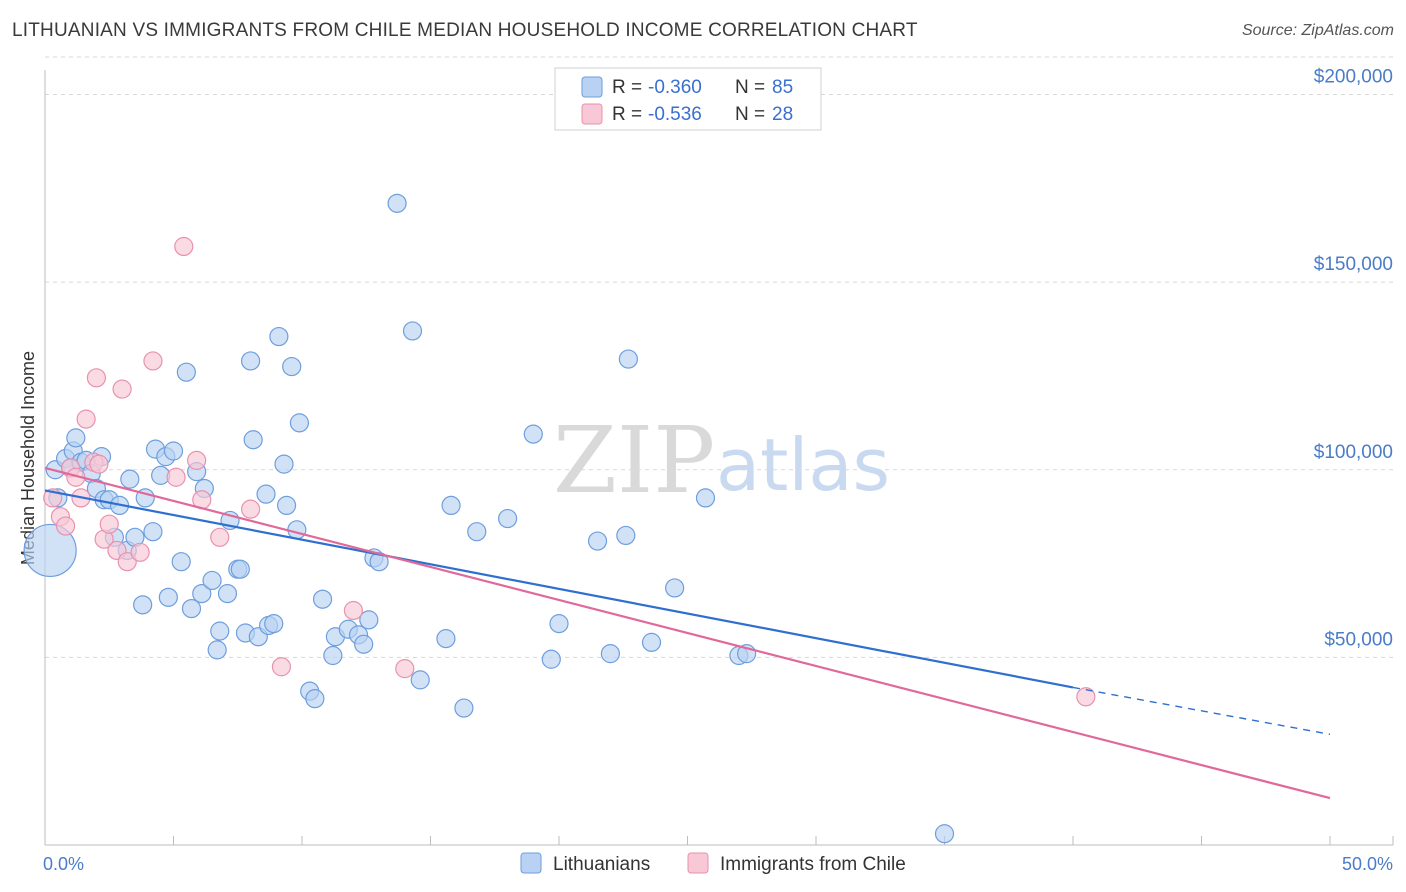  What do you see at coordinates (813, 864) in the screenshot?
I see `bottom-legend-label-chile: Immigrants from Chile` at bounding box center [813, 864].